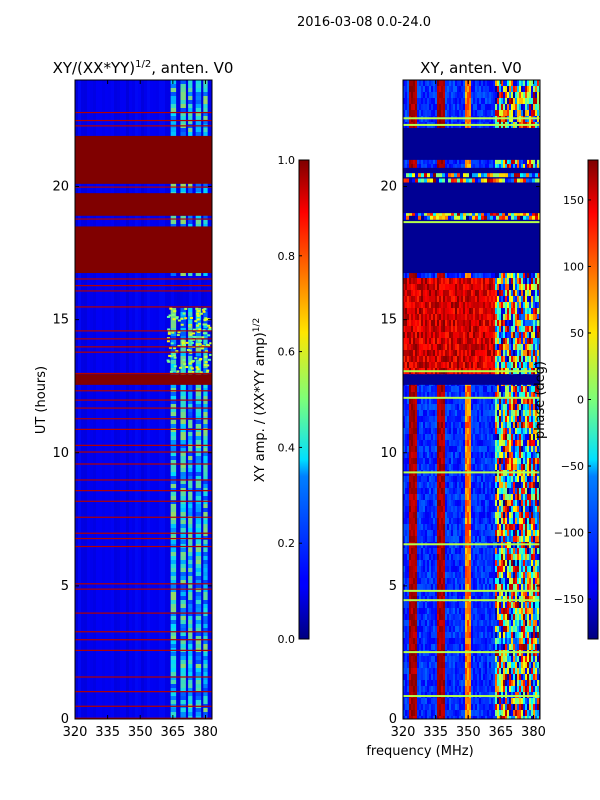 This screenshot has width=600, height=800. Describe the element at coordinates (287, 447) in the screenshot. I see `colorbar-tick-label: 0.4` at that location.